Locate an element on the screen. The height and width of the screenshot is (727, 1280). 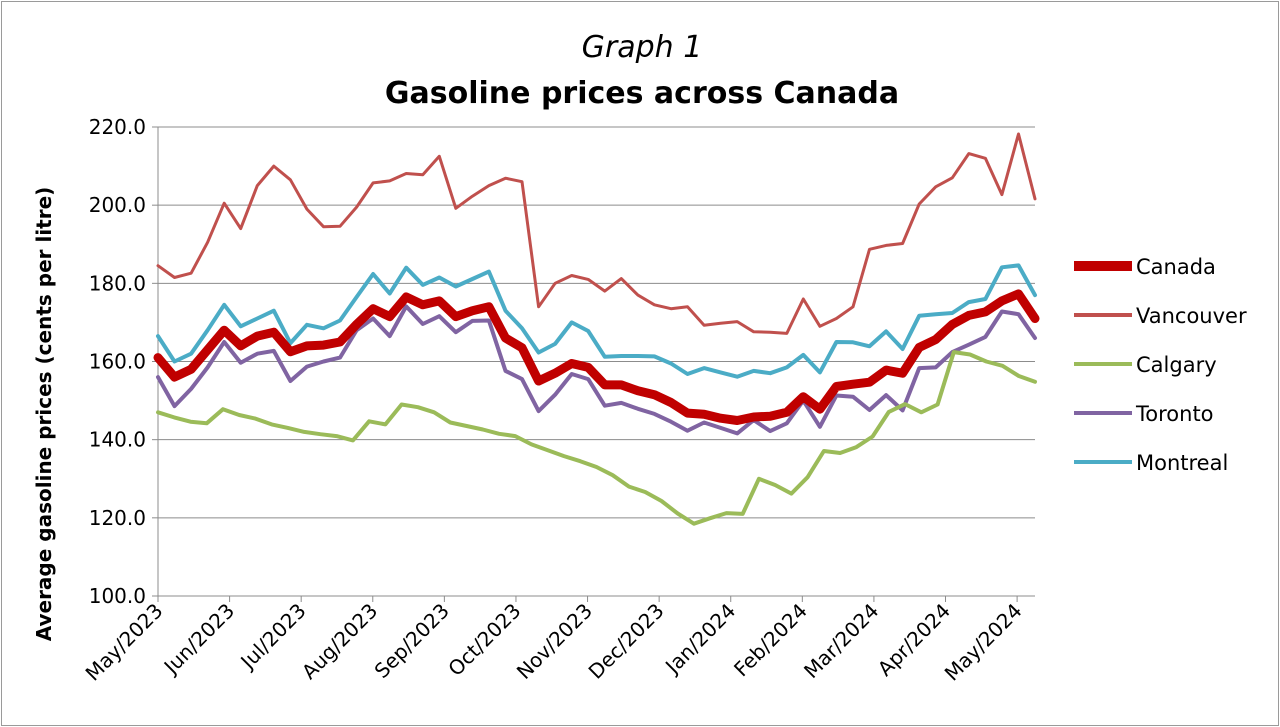
series-line-toronto is located at coordinates (596, 370).